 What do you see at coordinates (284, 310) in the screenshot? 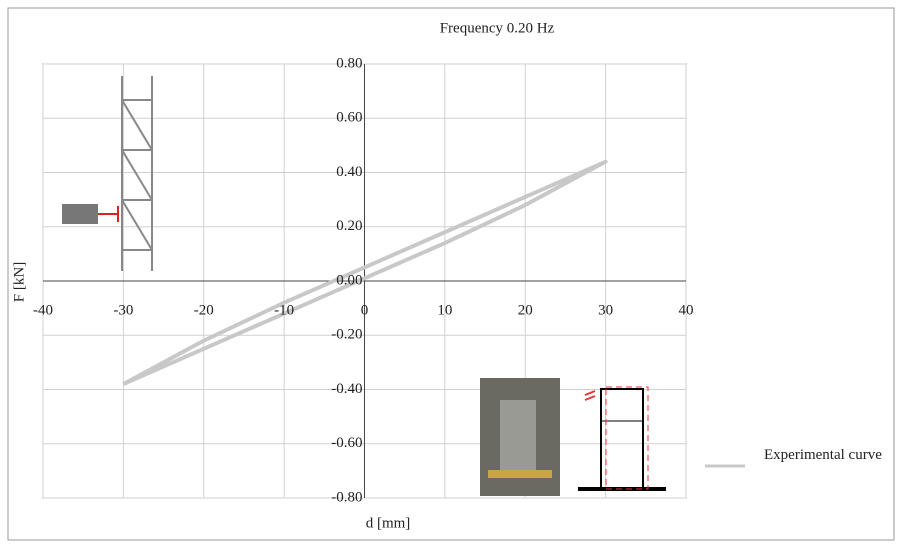
I see `x-tick-label: -10` at bounding box center [284, 310].